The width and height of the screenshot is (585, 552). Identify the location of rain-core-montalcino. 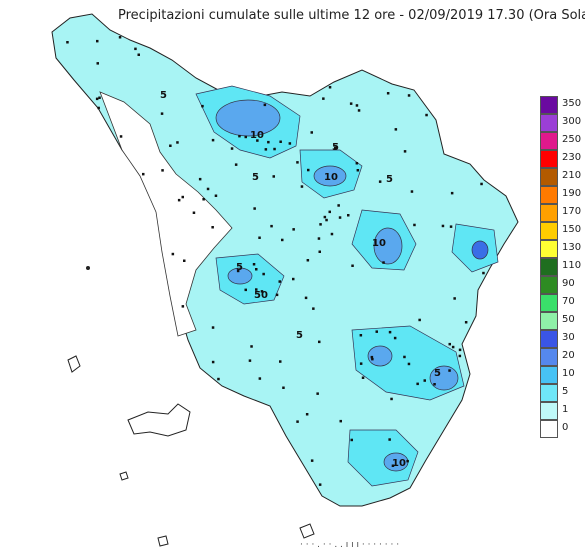
(380, 356).